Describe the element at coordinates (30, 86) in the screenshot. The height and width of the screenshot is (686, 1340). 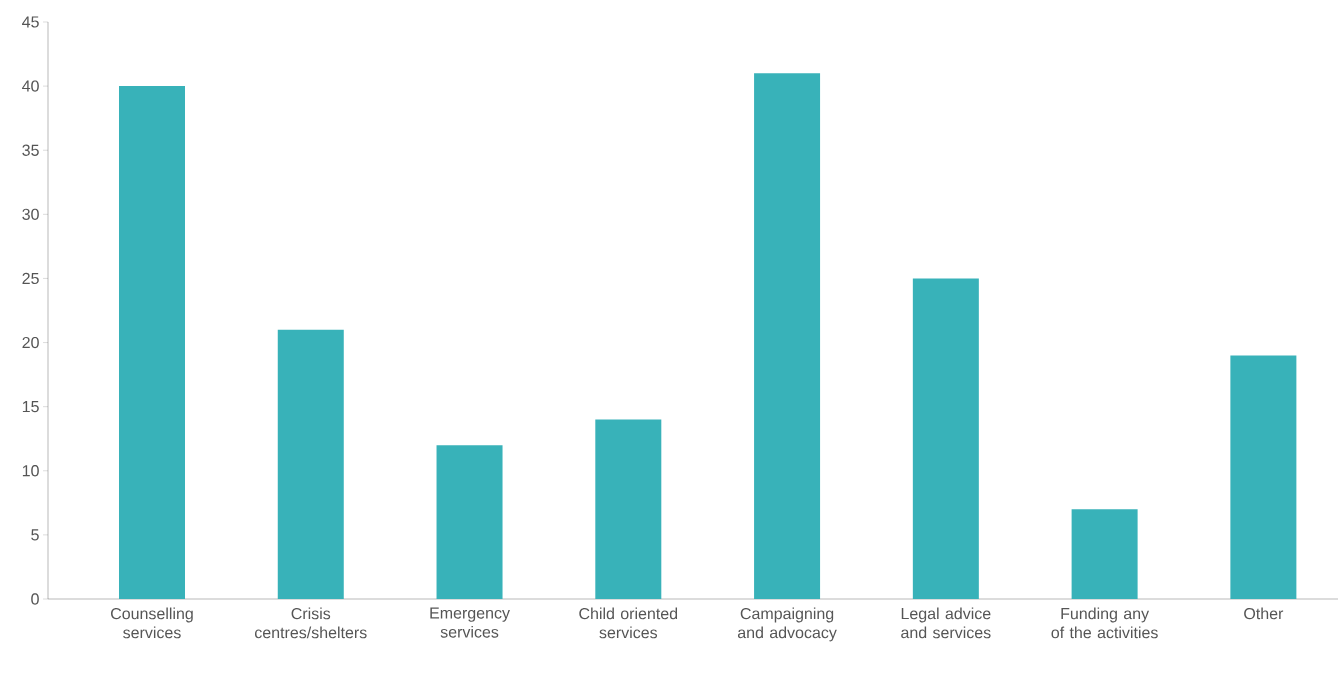
I see `y-tick-label: 40` at that location.